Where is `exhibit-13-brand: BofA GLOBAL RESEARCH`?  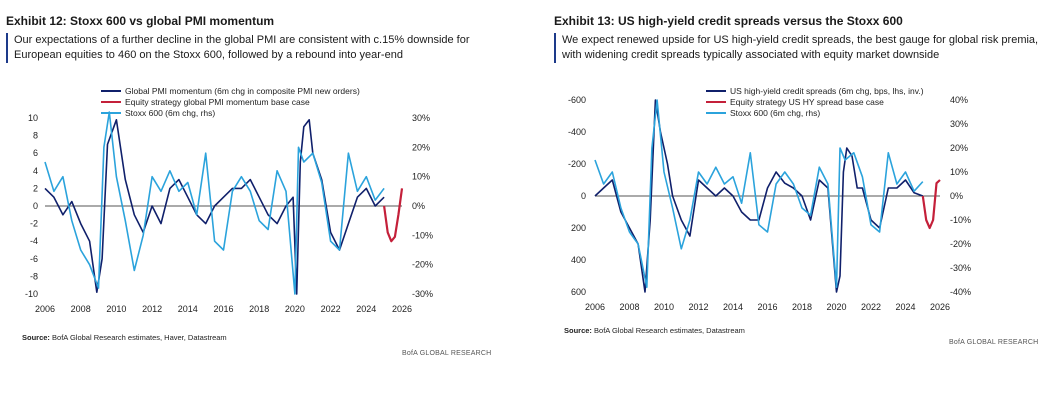 exhibit-13-brand: BofA GLOBAL RESEARCH is located at coordinates (994, 342).